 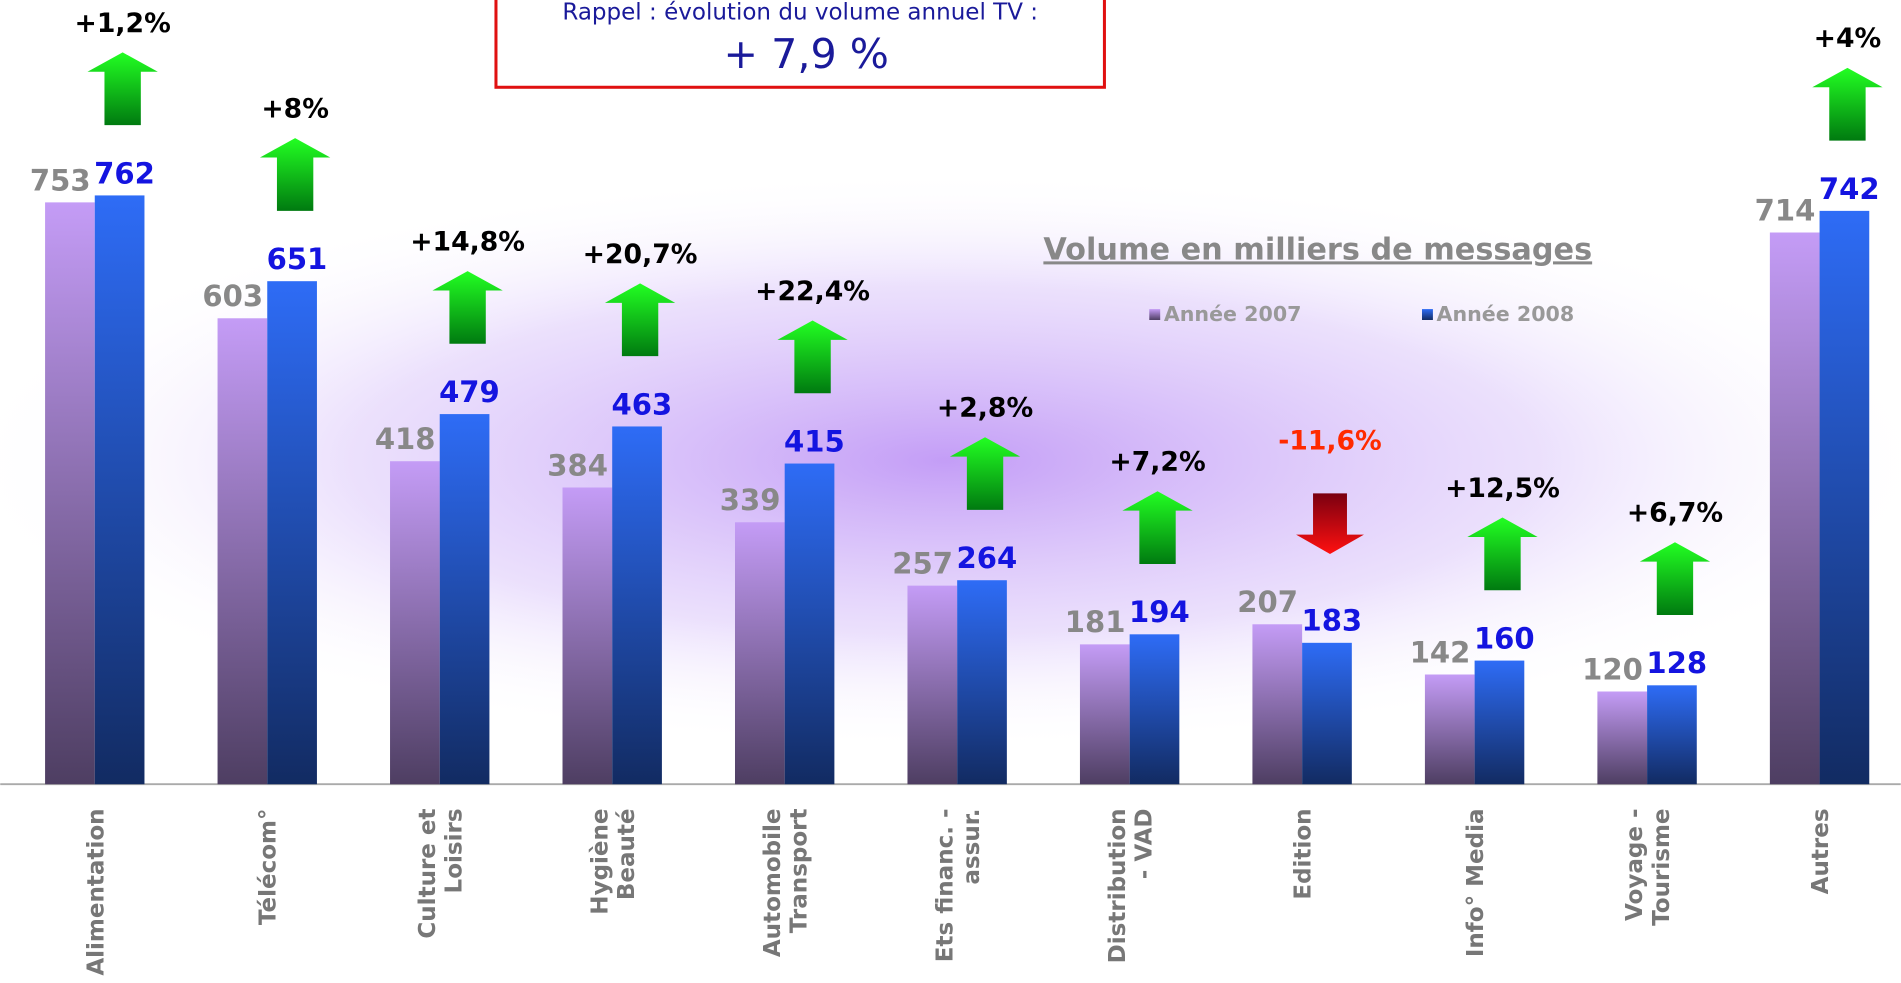 What do you see at coordinates (642, 404) in the screenshot?
I see `value-label: 463` at bounding box center [642, 404].